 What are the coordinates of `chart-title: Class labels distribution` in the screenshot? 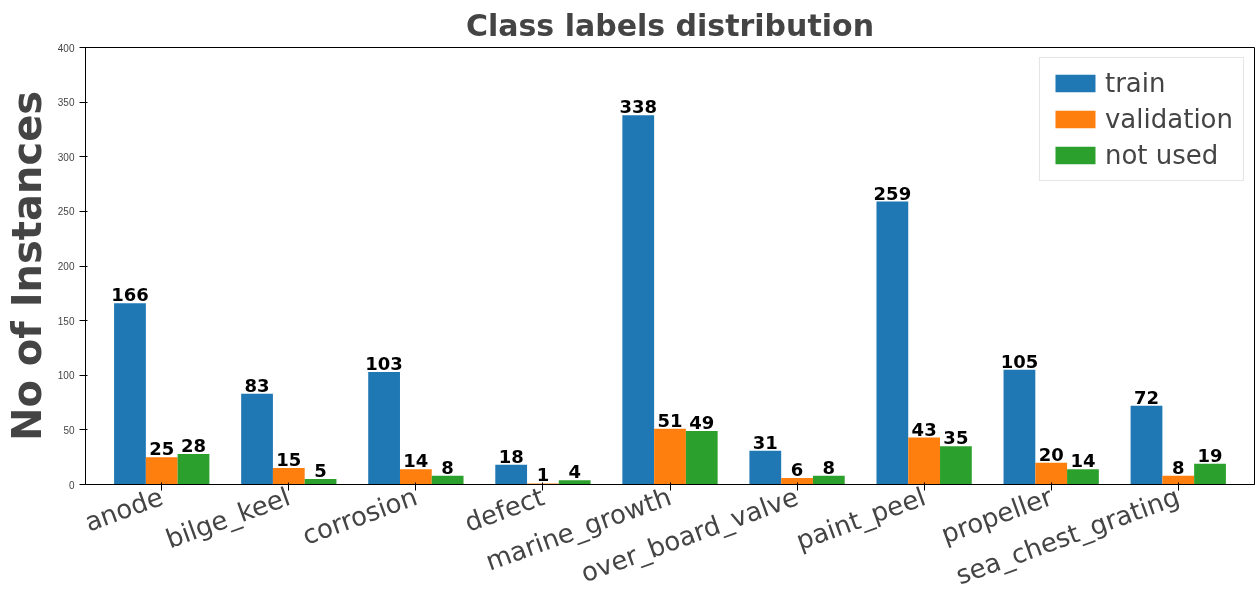 It's located at (670, 25).